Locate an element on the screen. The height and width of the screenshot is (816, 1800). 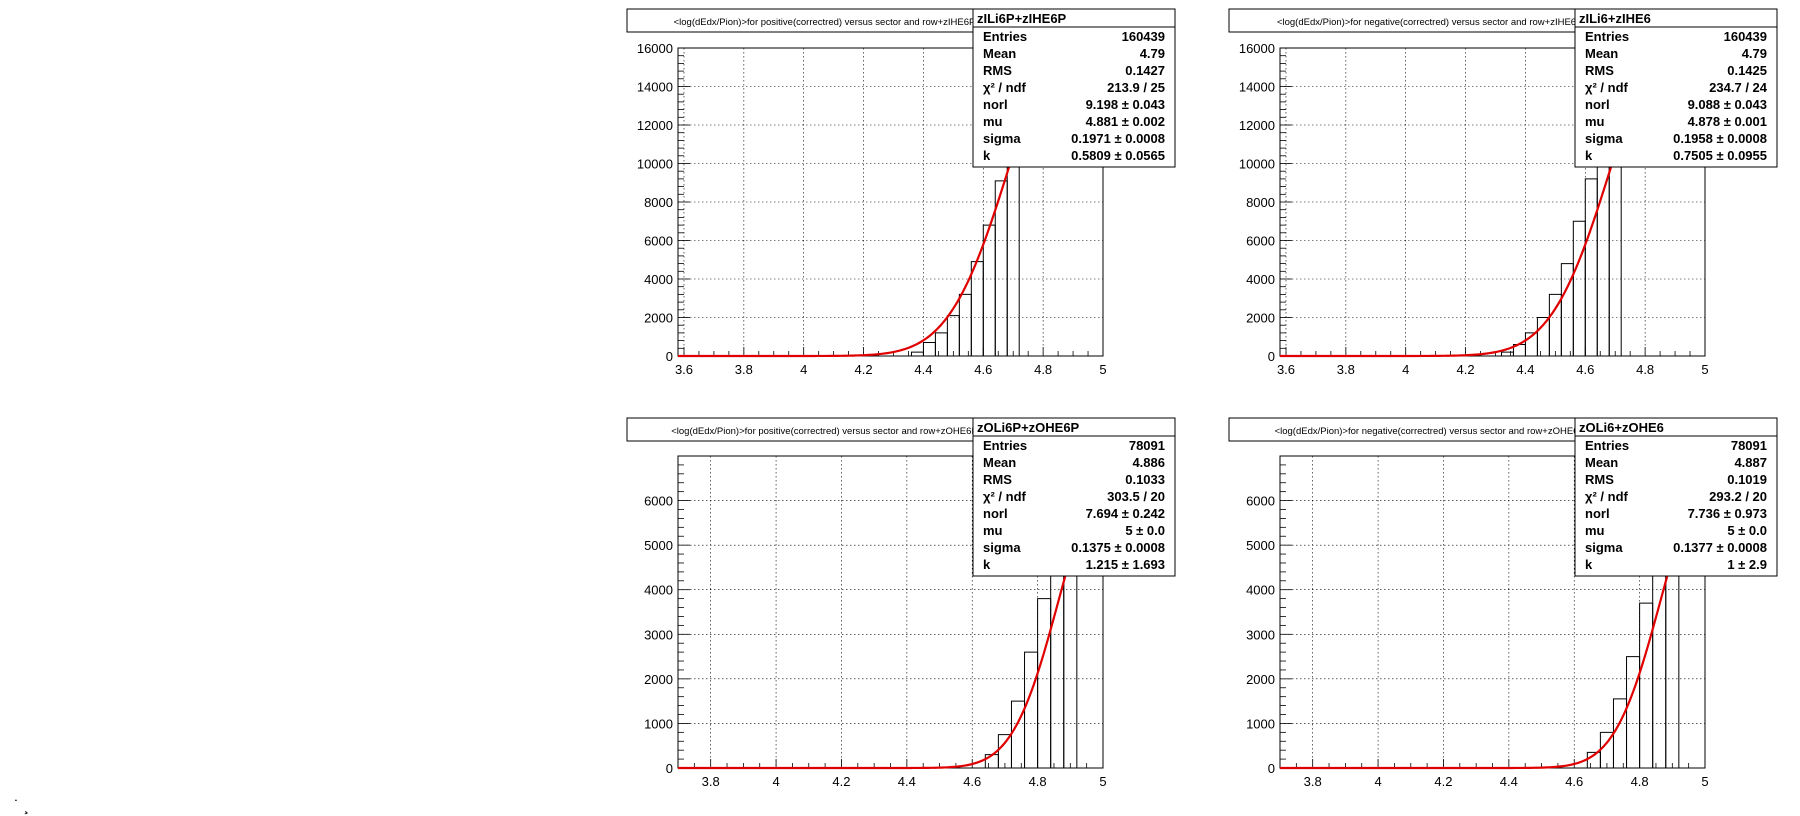
stats-label: sigma is located at coordinates (1002, 138).